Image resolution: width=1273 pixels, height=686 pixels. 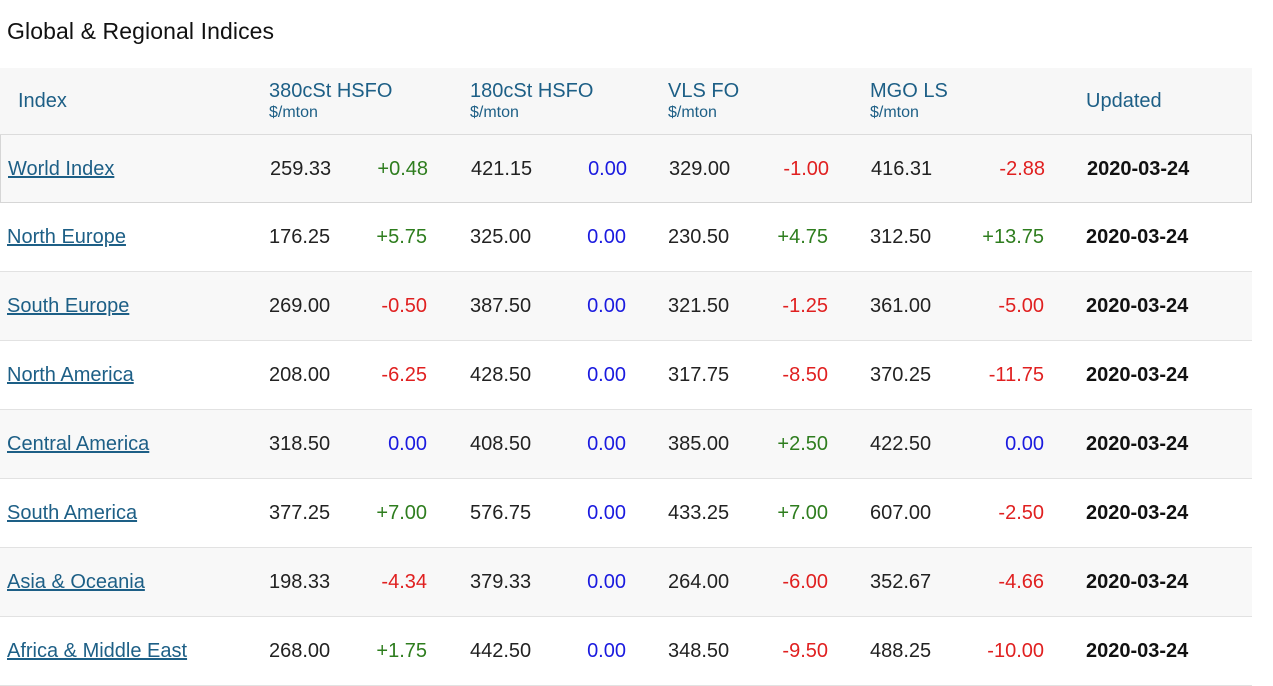 I want to click on index-name-link: Africa & Middle East, so click(x=97, y=651).